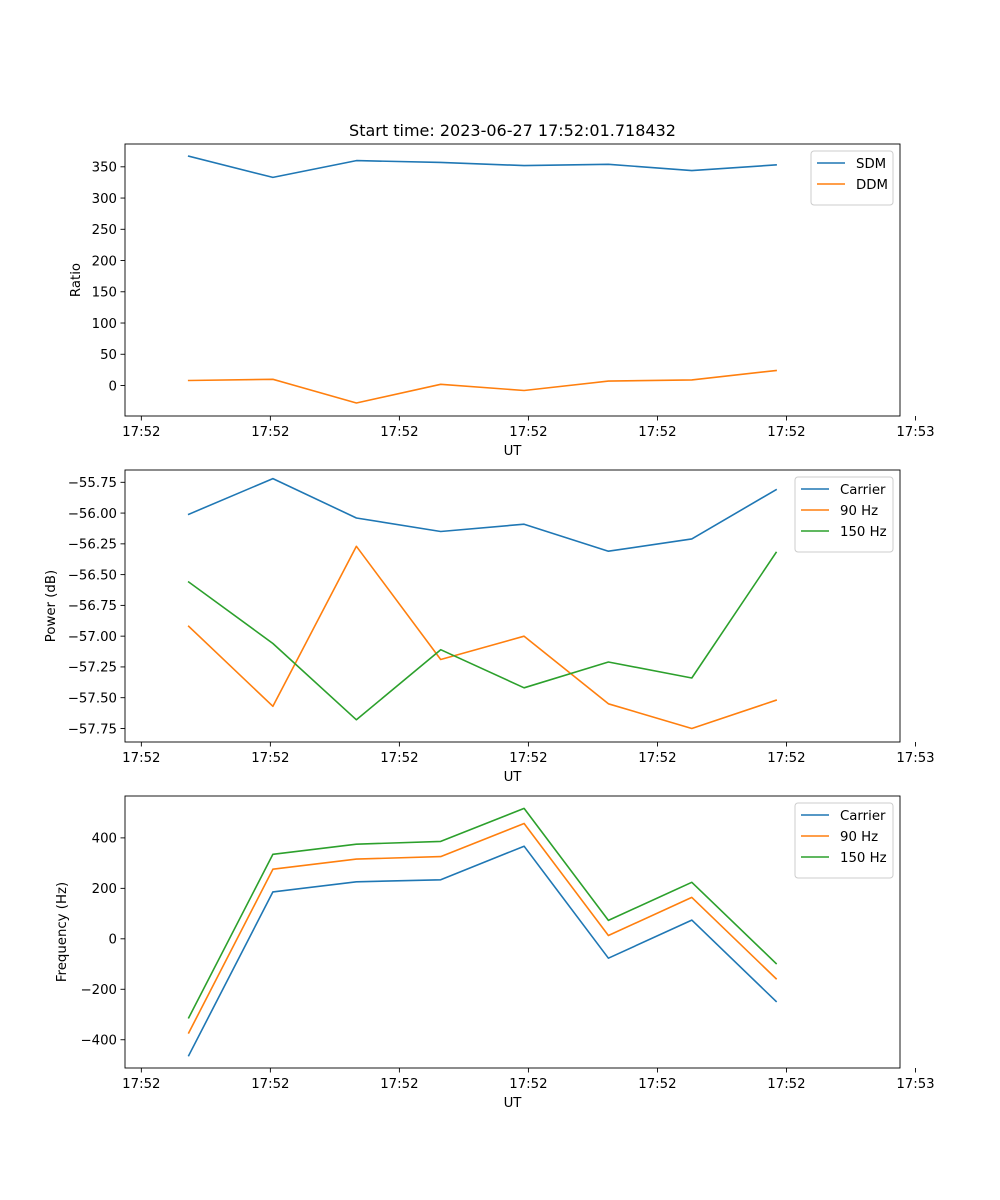 The image size is (1000, 1200). I want to click on panel2-x-axis-label: UT, so click(513, 777).